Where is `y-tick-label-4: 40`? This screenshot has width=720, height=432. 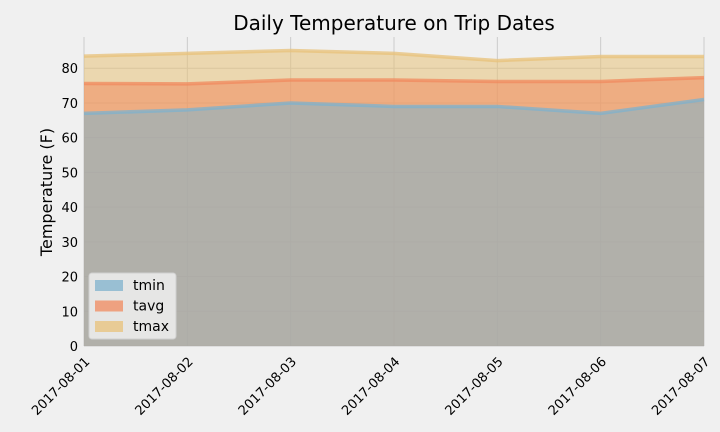
y-tick-label-4: 40 is located at coordinates (69, 208).